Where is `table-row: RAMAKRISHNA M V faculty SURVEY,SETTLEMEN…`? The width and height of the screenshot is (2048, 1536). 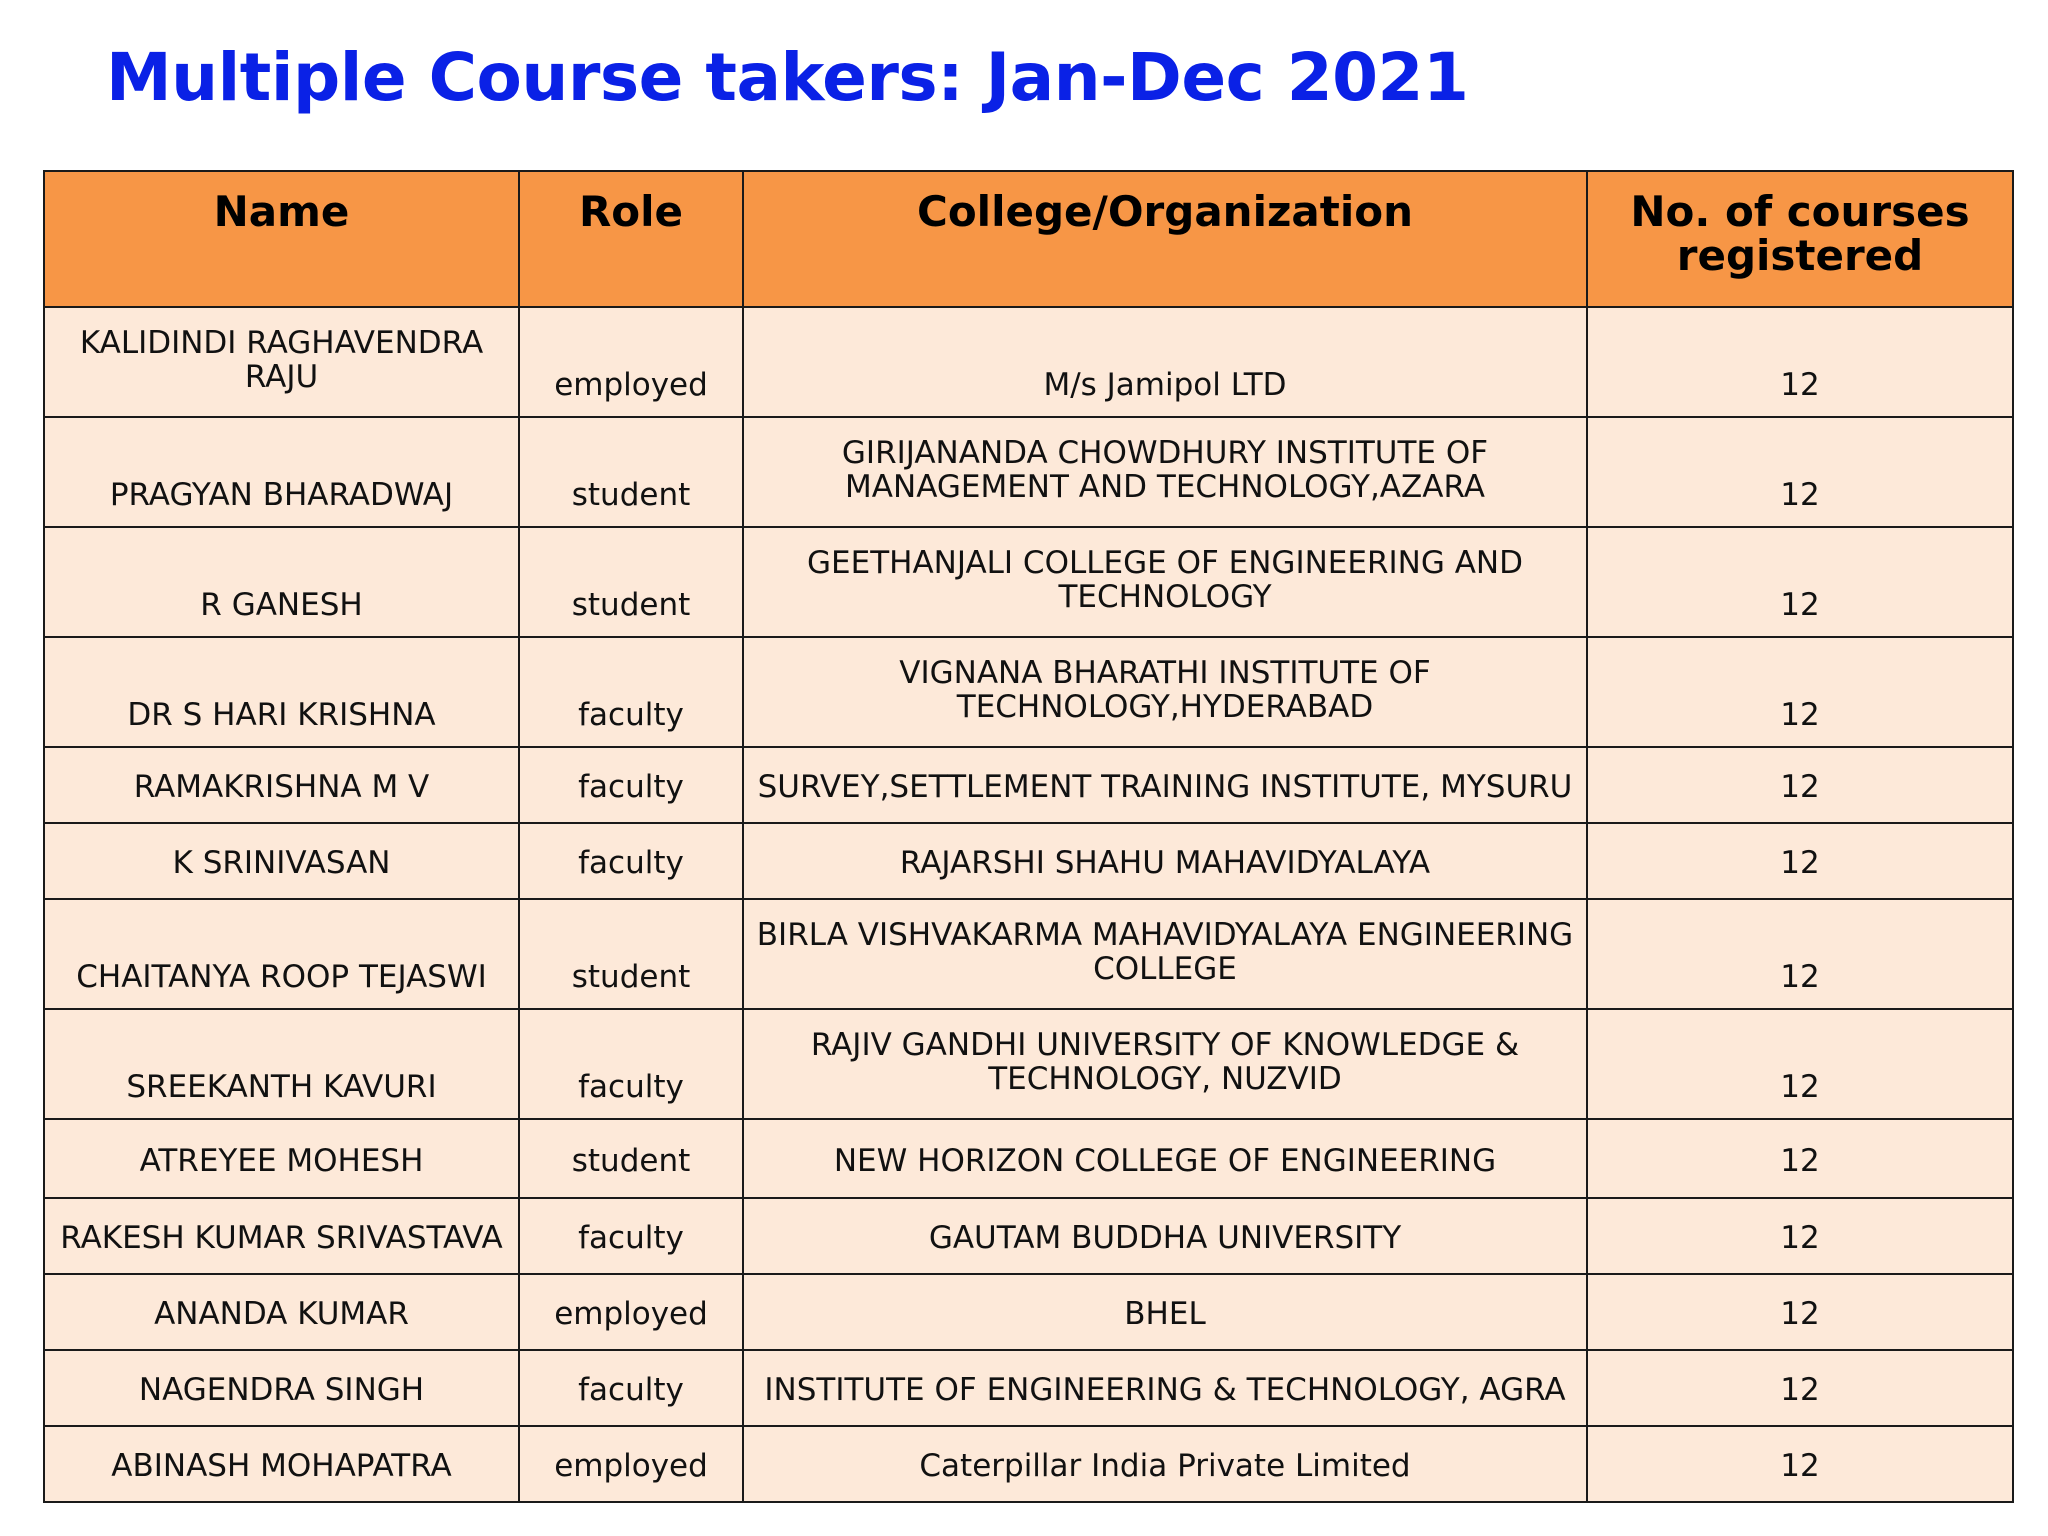
table-row: RAMAKRISHNA M V faculty SURVEY,SETTLEMEN… is located at coordinates (1028, 785).